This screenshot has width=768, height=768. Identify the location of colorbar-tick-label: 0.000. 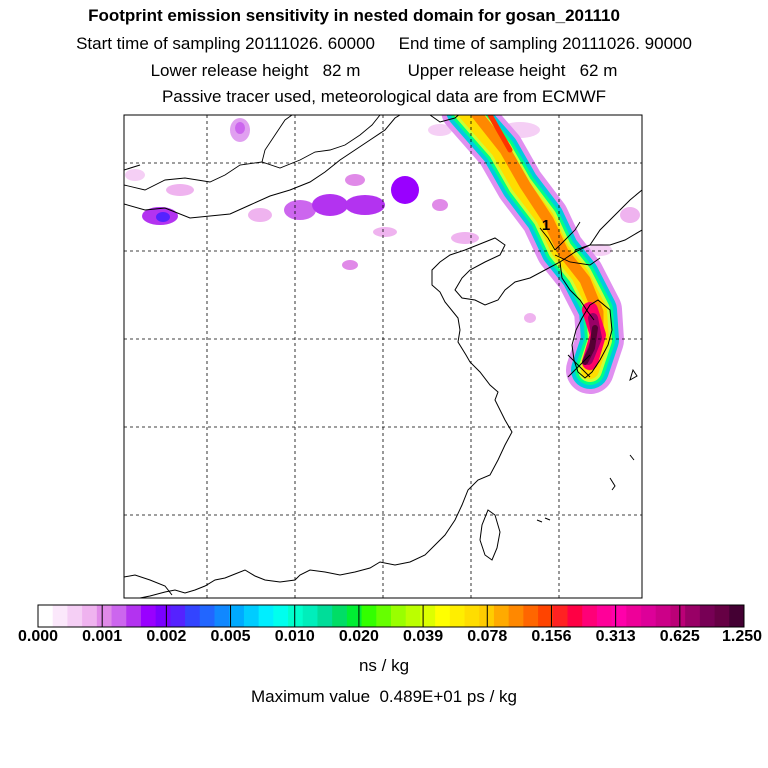
(38, 636).